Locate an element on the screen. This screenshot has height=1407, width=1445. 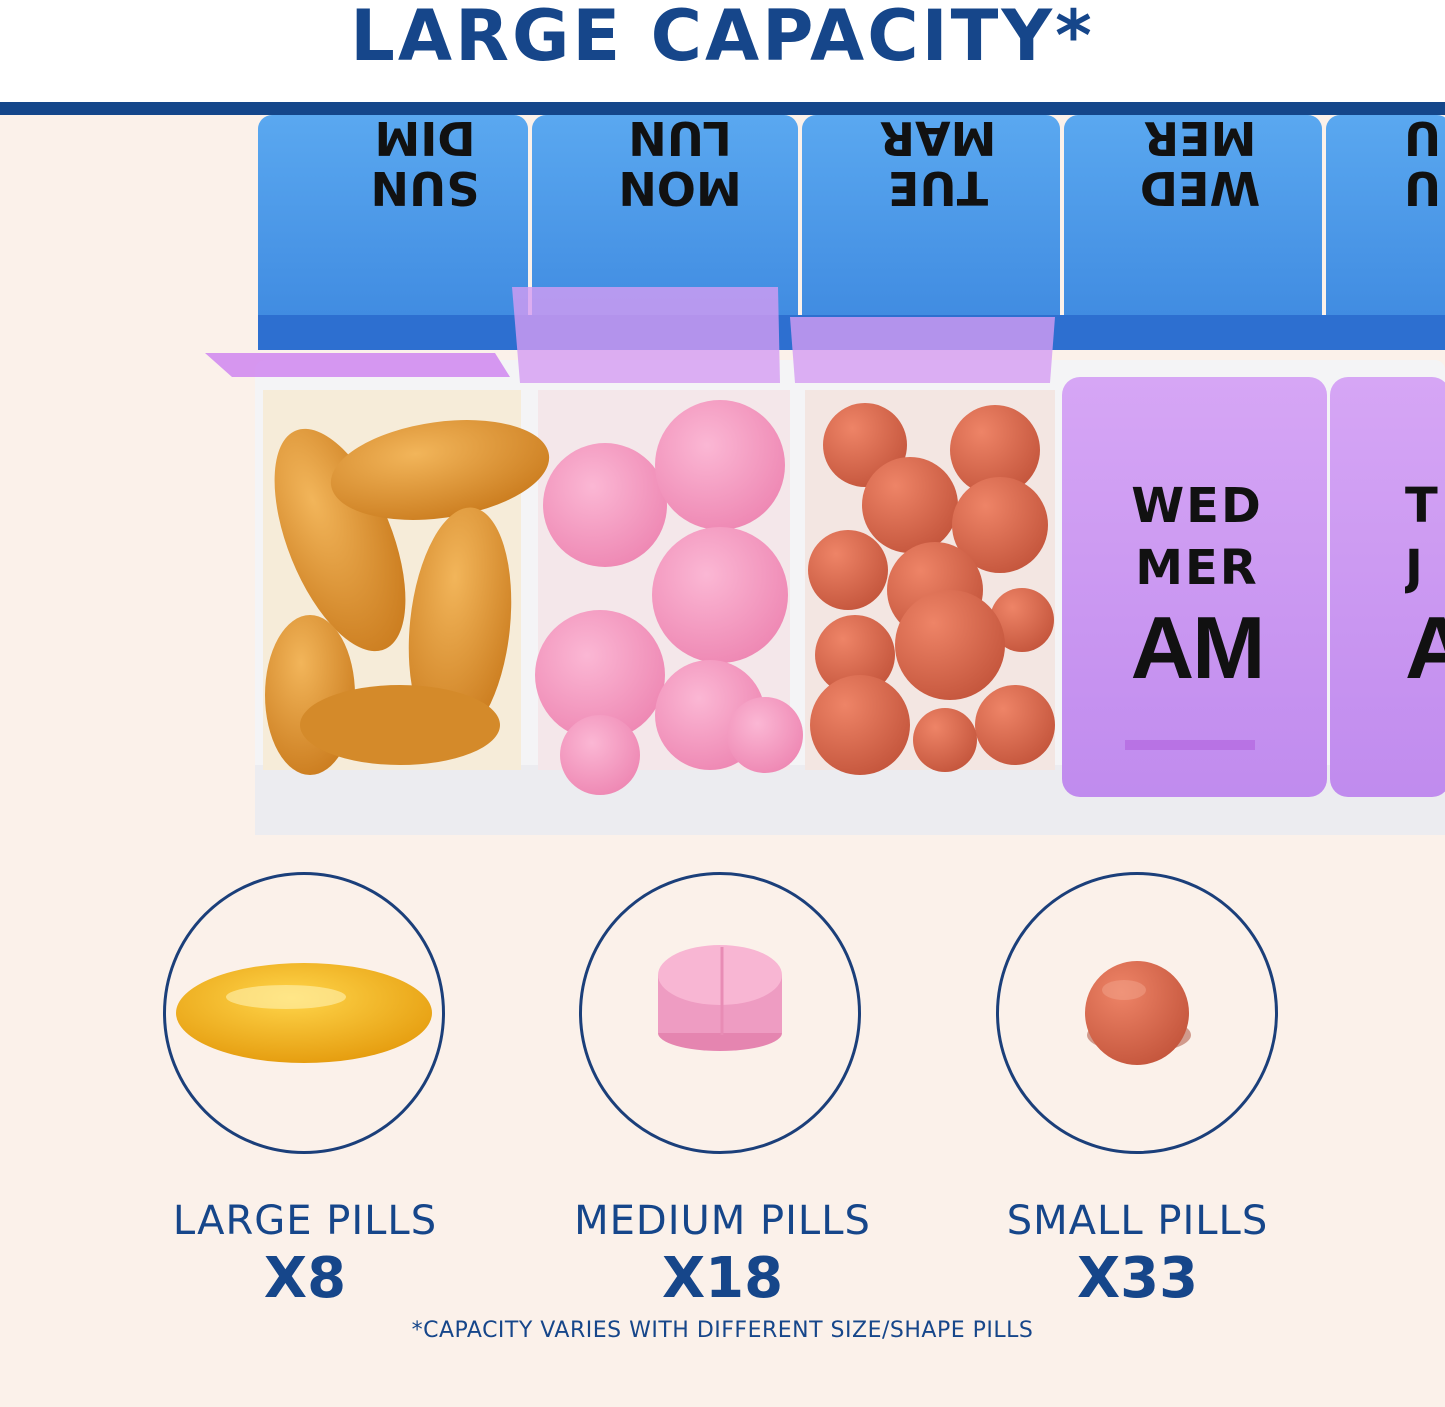
small-pills is located at coordinates (931, 589).